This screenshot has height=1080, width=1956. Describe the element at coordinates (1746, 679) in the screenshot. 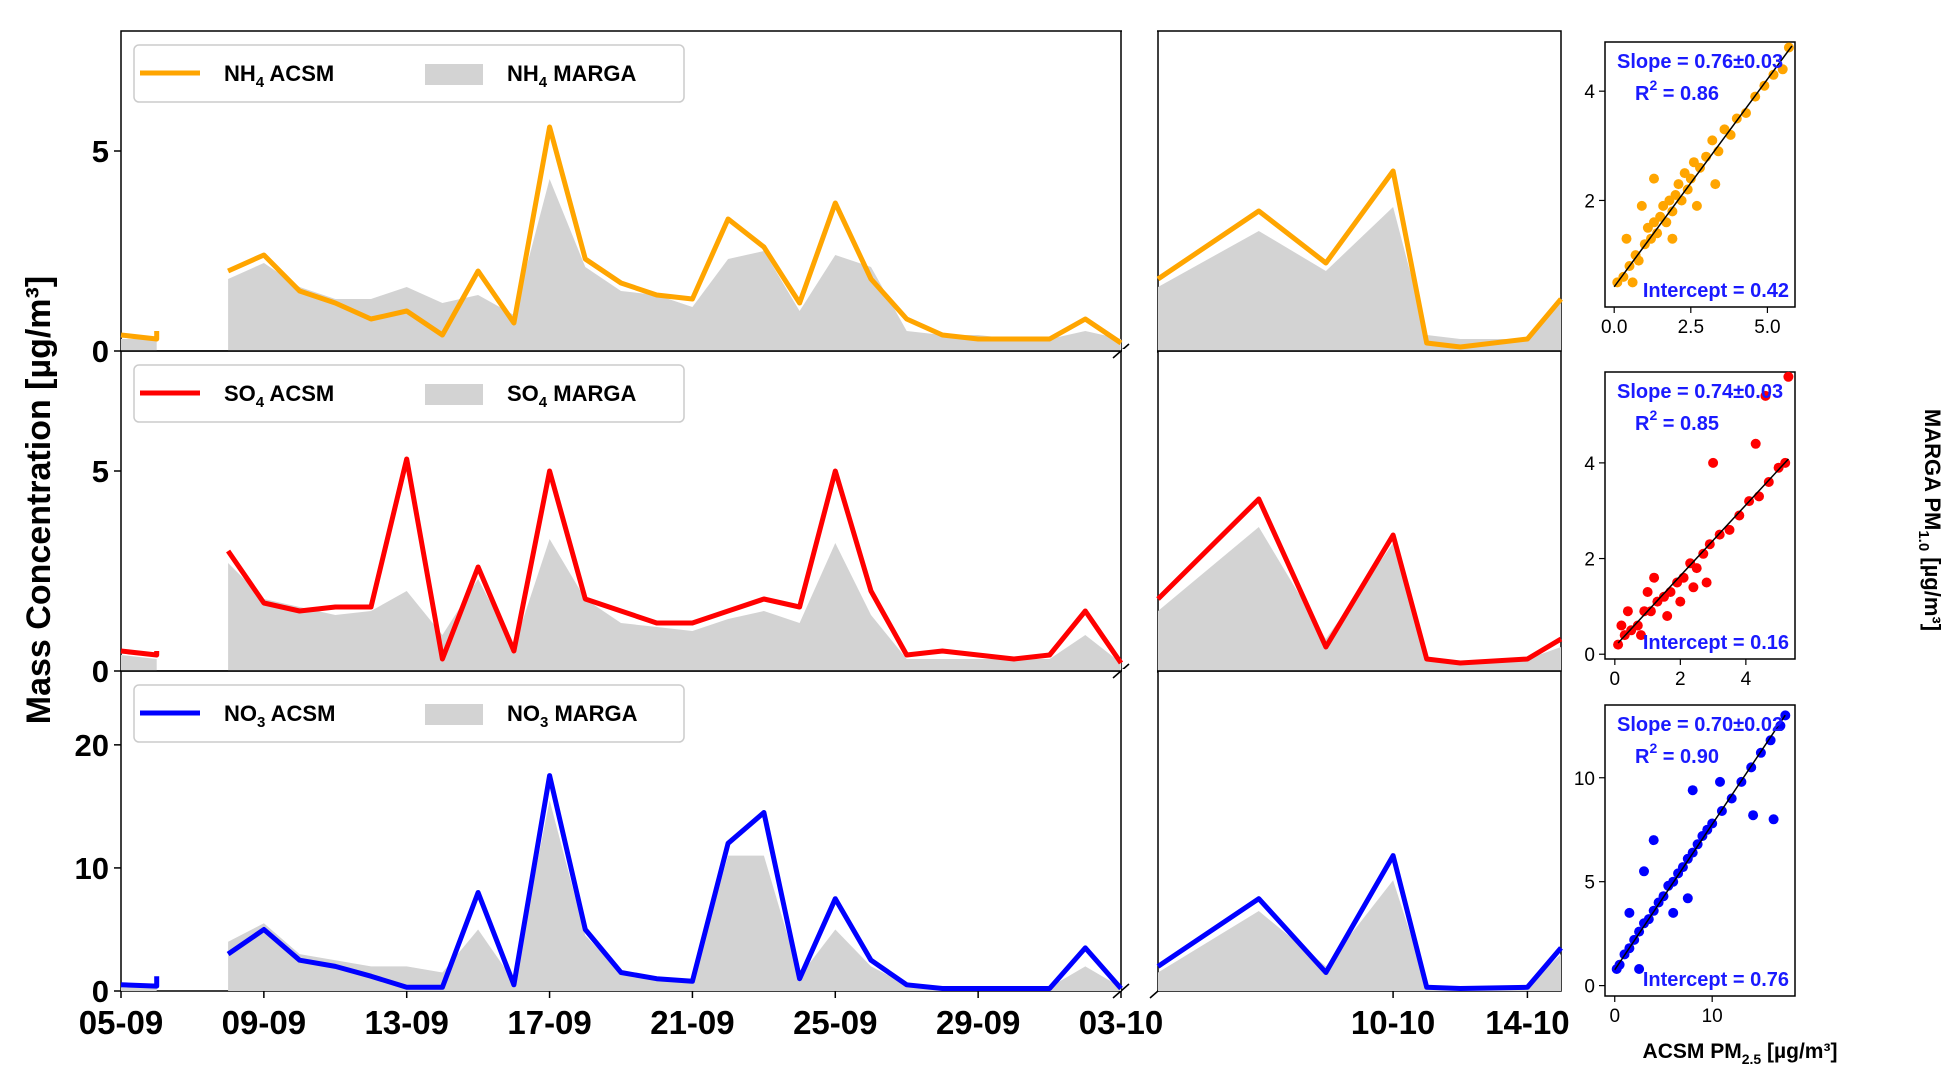

I see `scatter-x-tick-label: 4` at that location.